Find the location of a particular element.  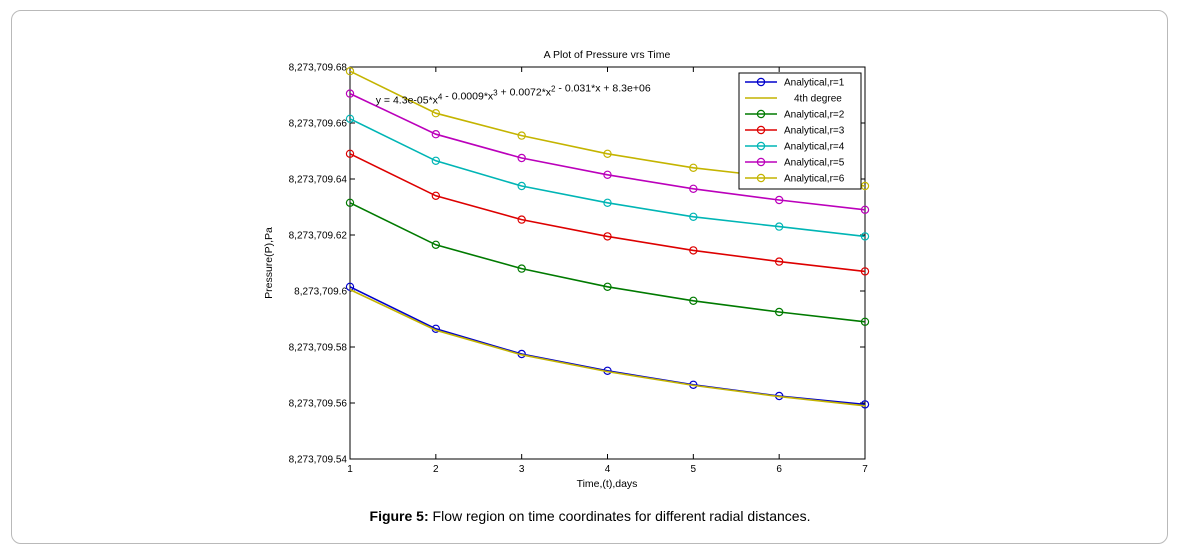

legend-entry: Analytical,r=5 is located at coordinates (795, 163).